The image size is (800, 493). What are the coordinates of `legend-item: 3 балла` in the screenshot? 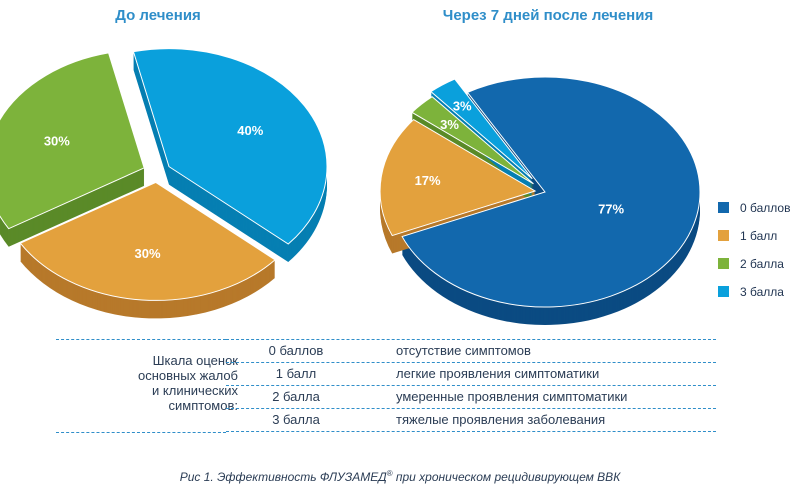 It's located at (754, 291).